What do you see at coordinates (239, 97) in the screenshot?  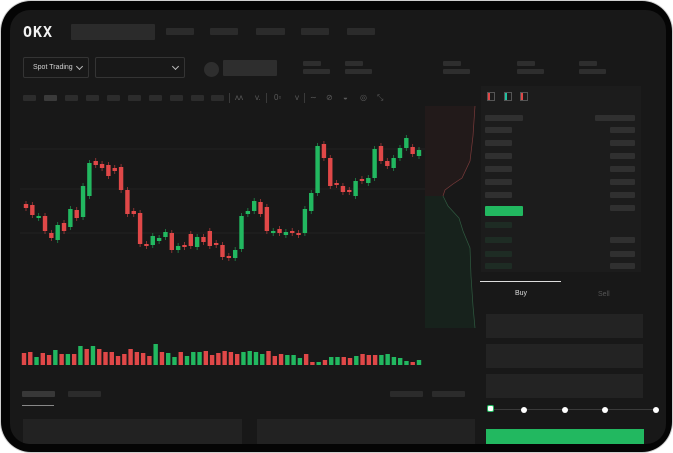 I see `indicator-icon: ʌʌ` at bounding box center [239, 97].